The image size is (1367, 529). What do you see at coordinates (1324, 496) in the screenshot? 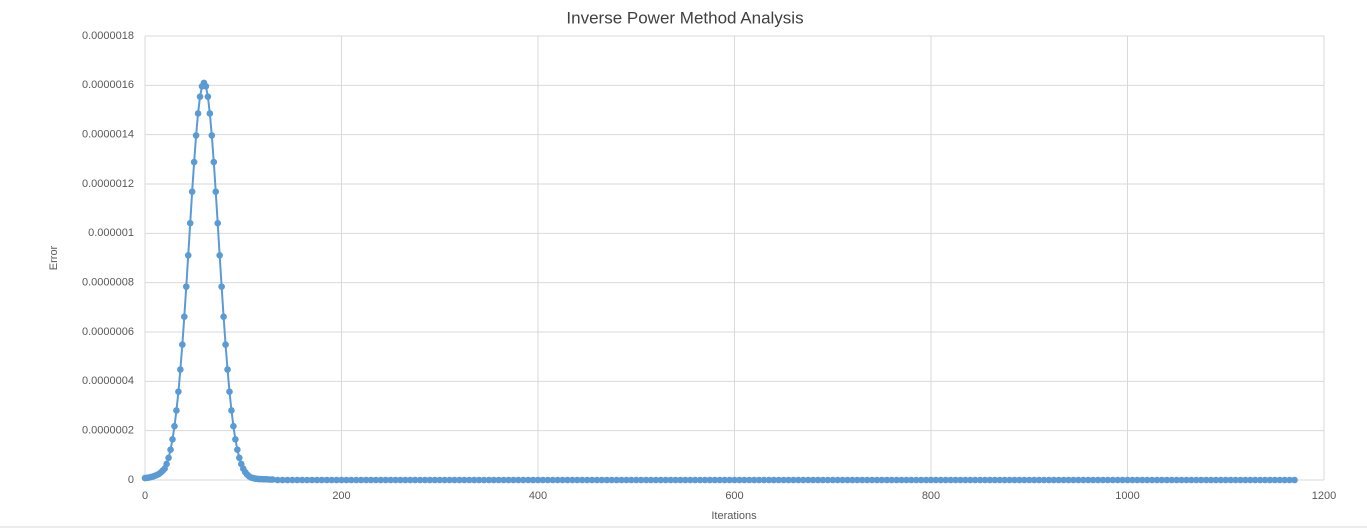
I see `x-tick-label: 1200` at bounding box center [1324, 496].